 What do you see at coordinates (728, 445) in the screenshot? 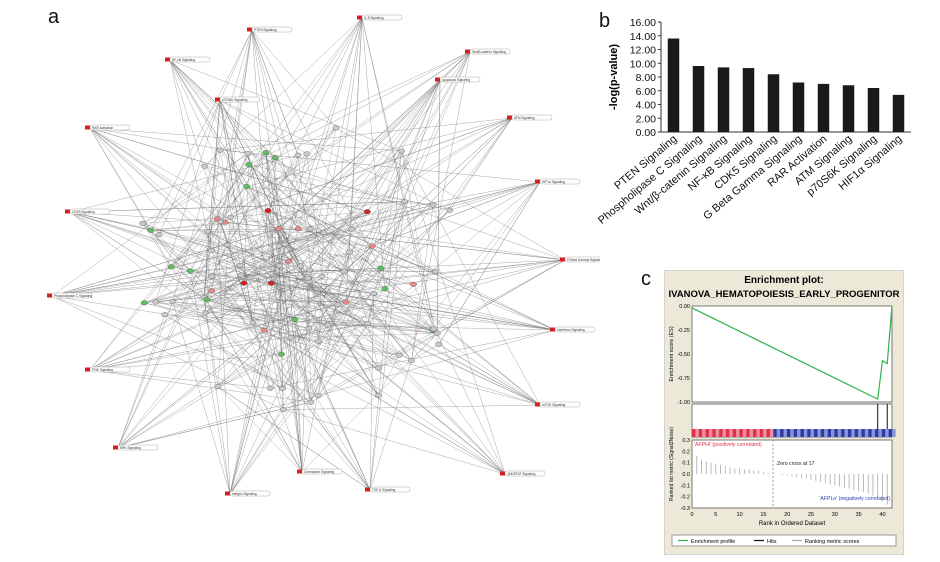
I see `positive-label: 'AFPHi' (positively correlated)` at bounding box center [728, 445].